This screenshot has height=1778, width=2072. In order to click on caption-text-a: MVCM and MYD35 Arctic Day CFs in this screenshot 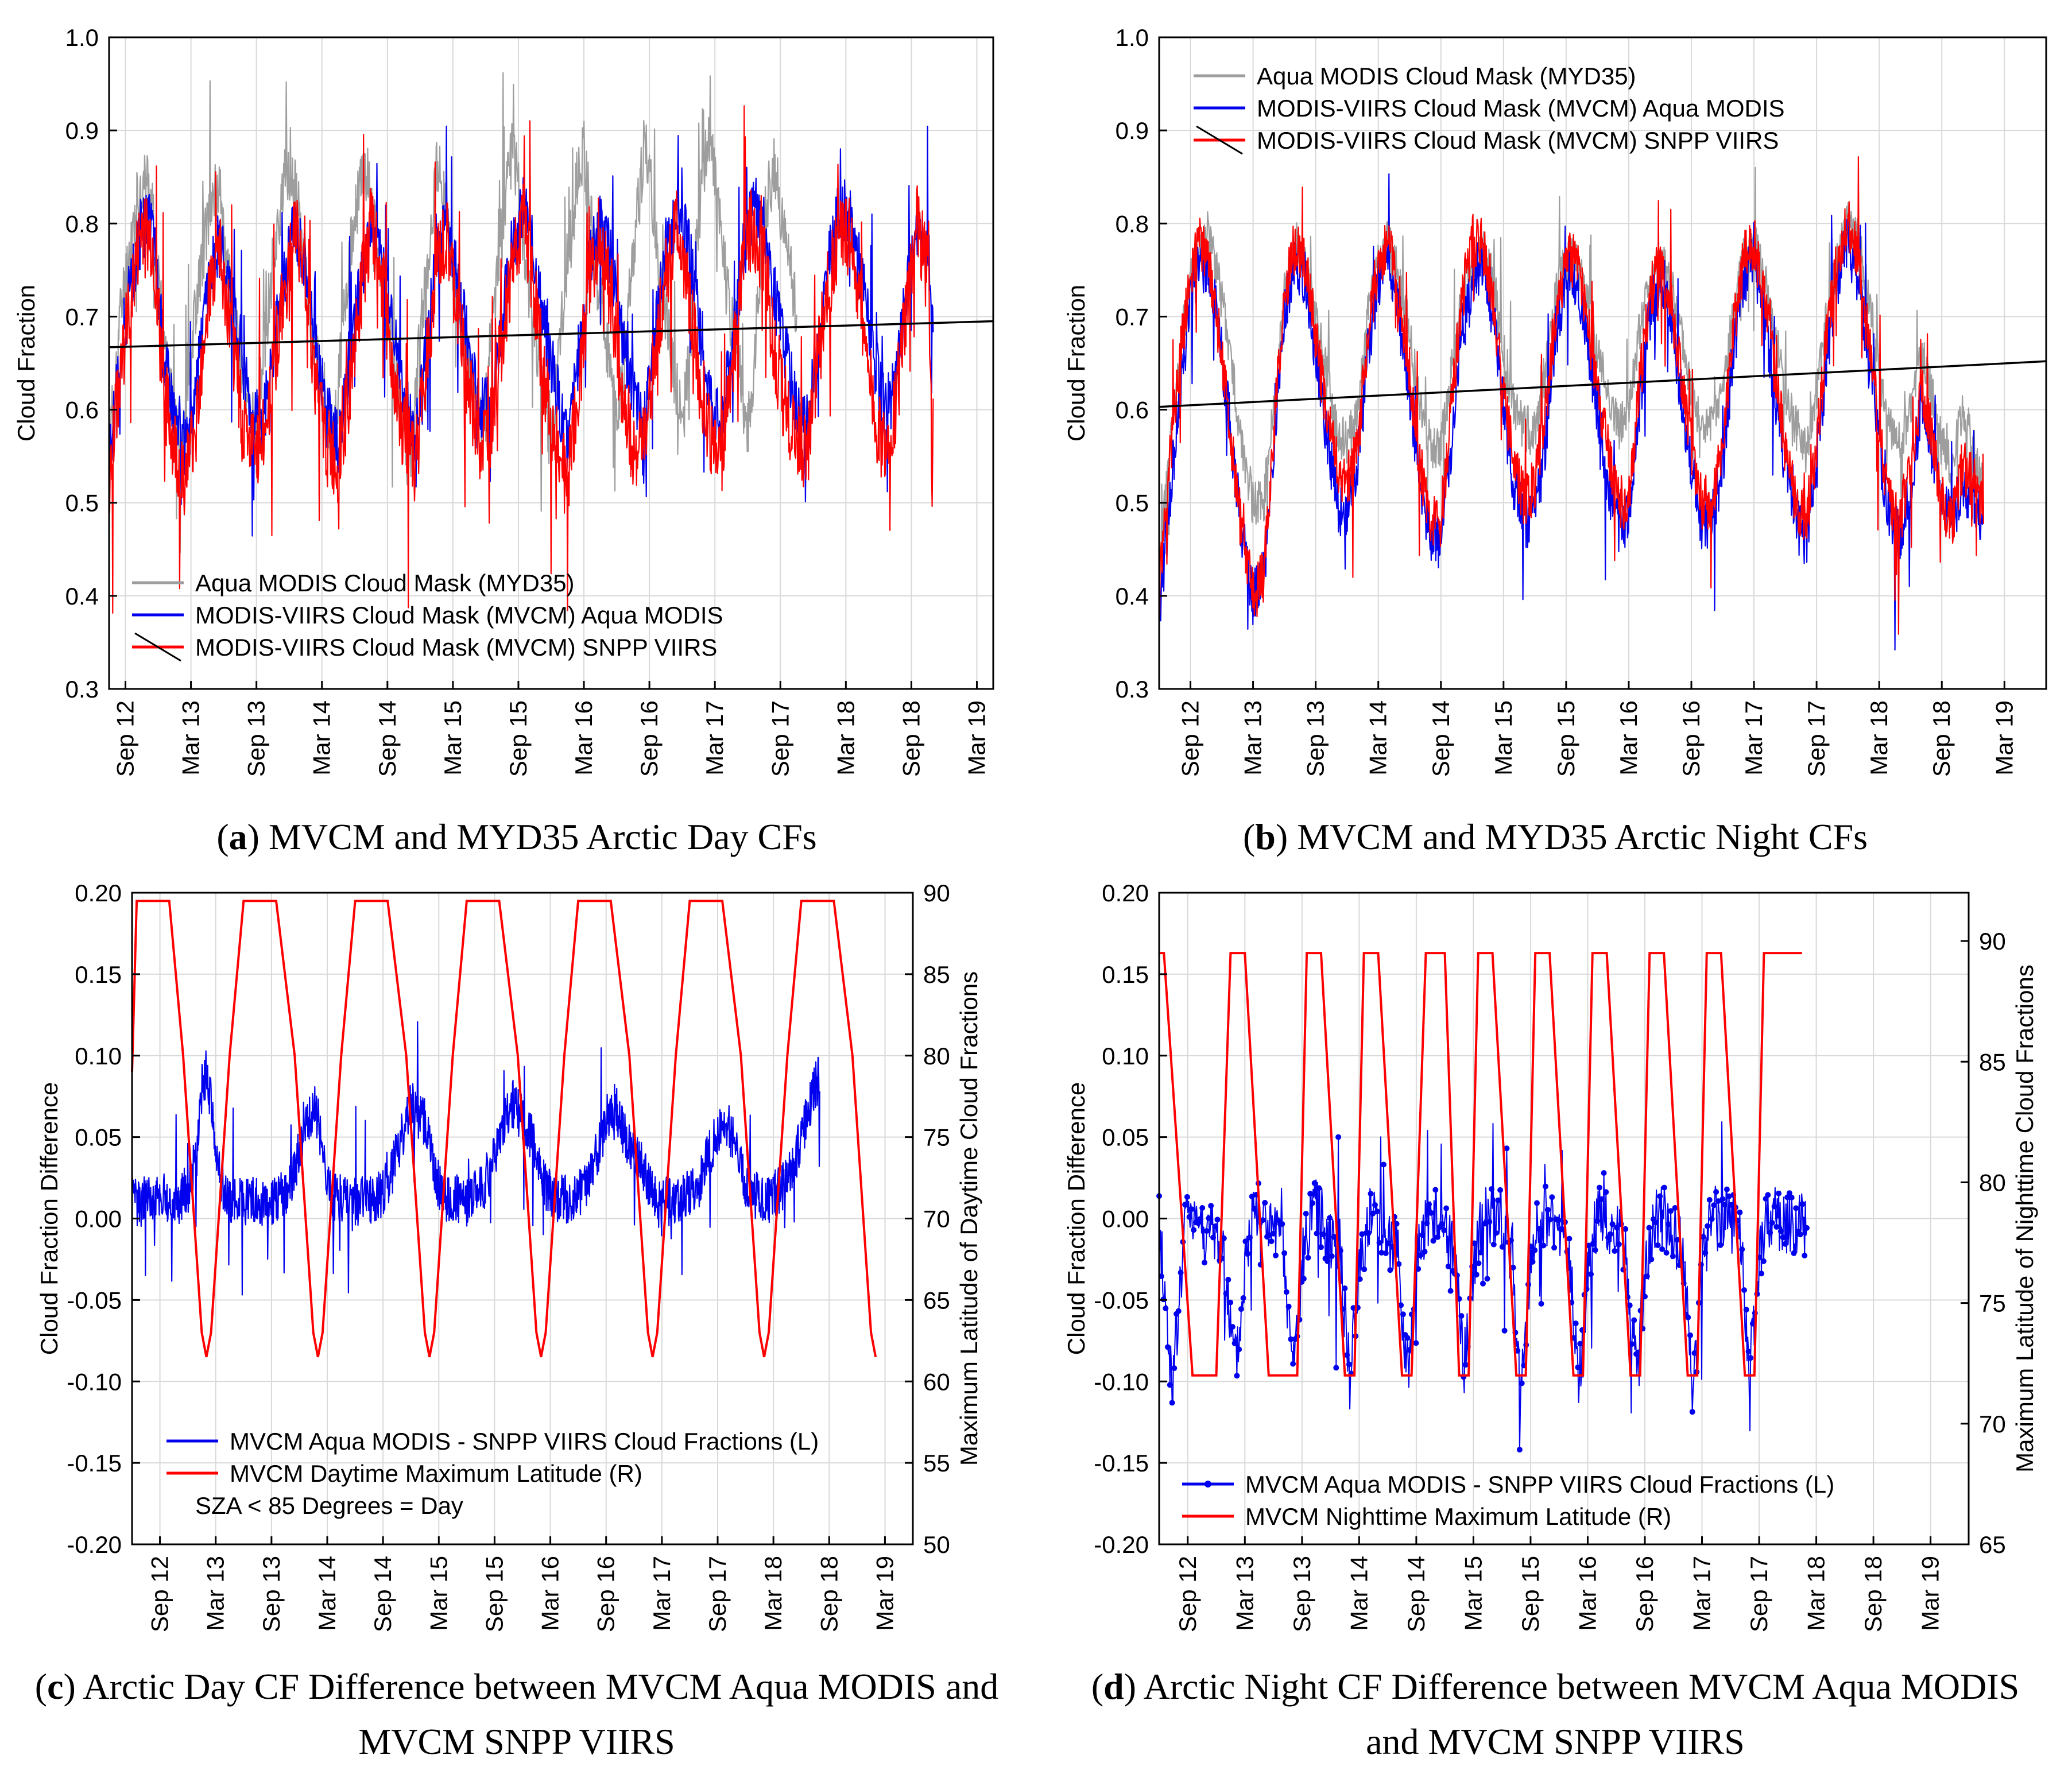, I will do `click(542, 837)`.